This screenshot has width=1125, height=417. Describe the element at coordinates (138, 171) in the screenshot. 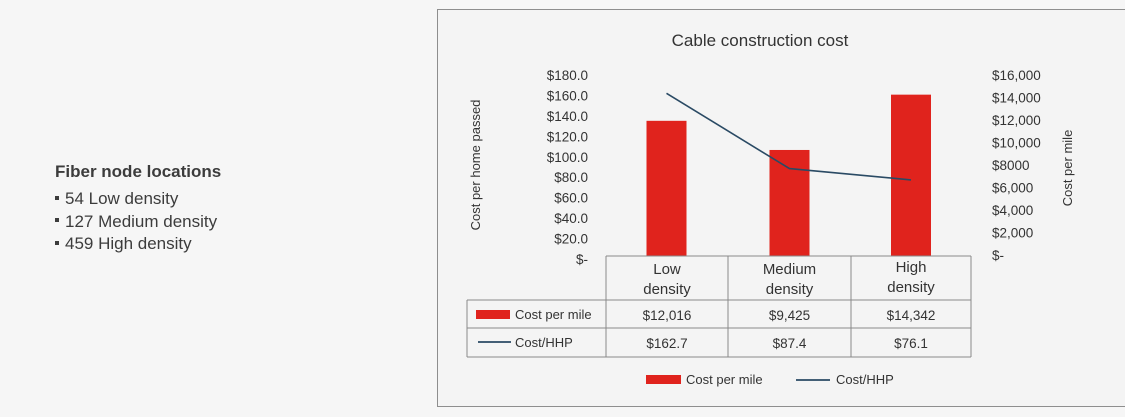

I see `panel-title: Fiber node locations` at that location.